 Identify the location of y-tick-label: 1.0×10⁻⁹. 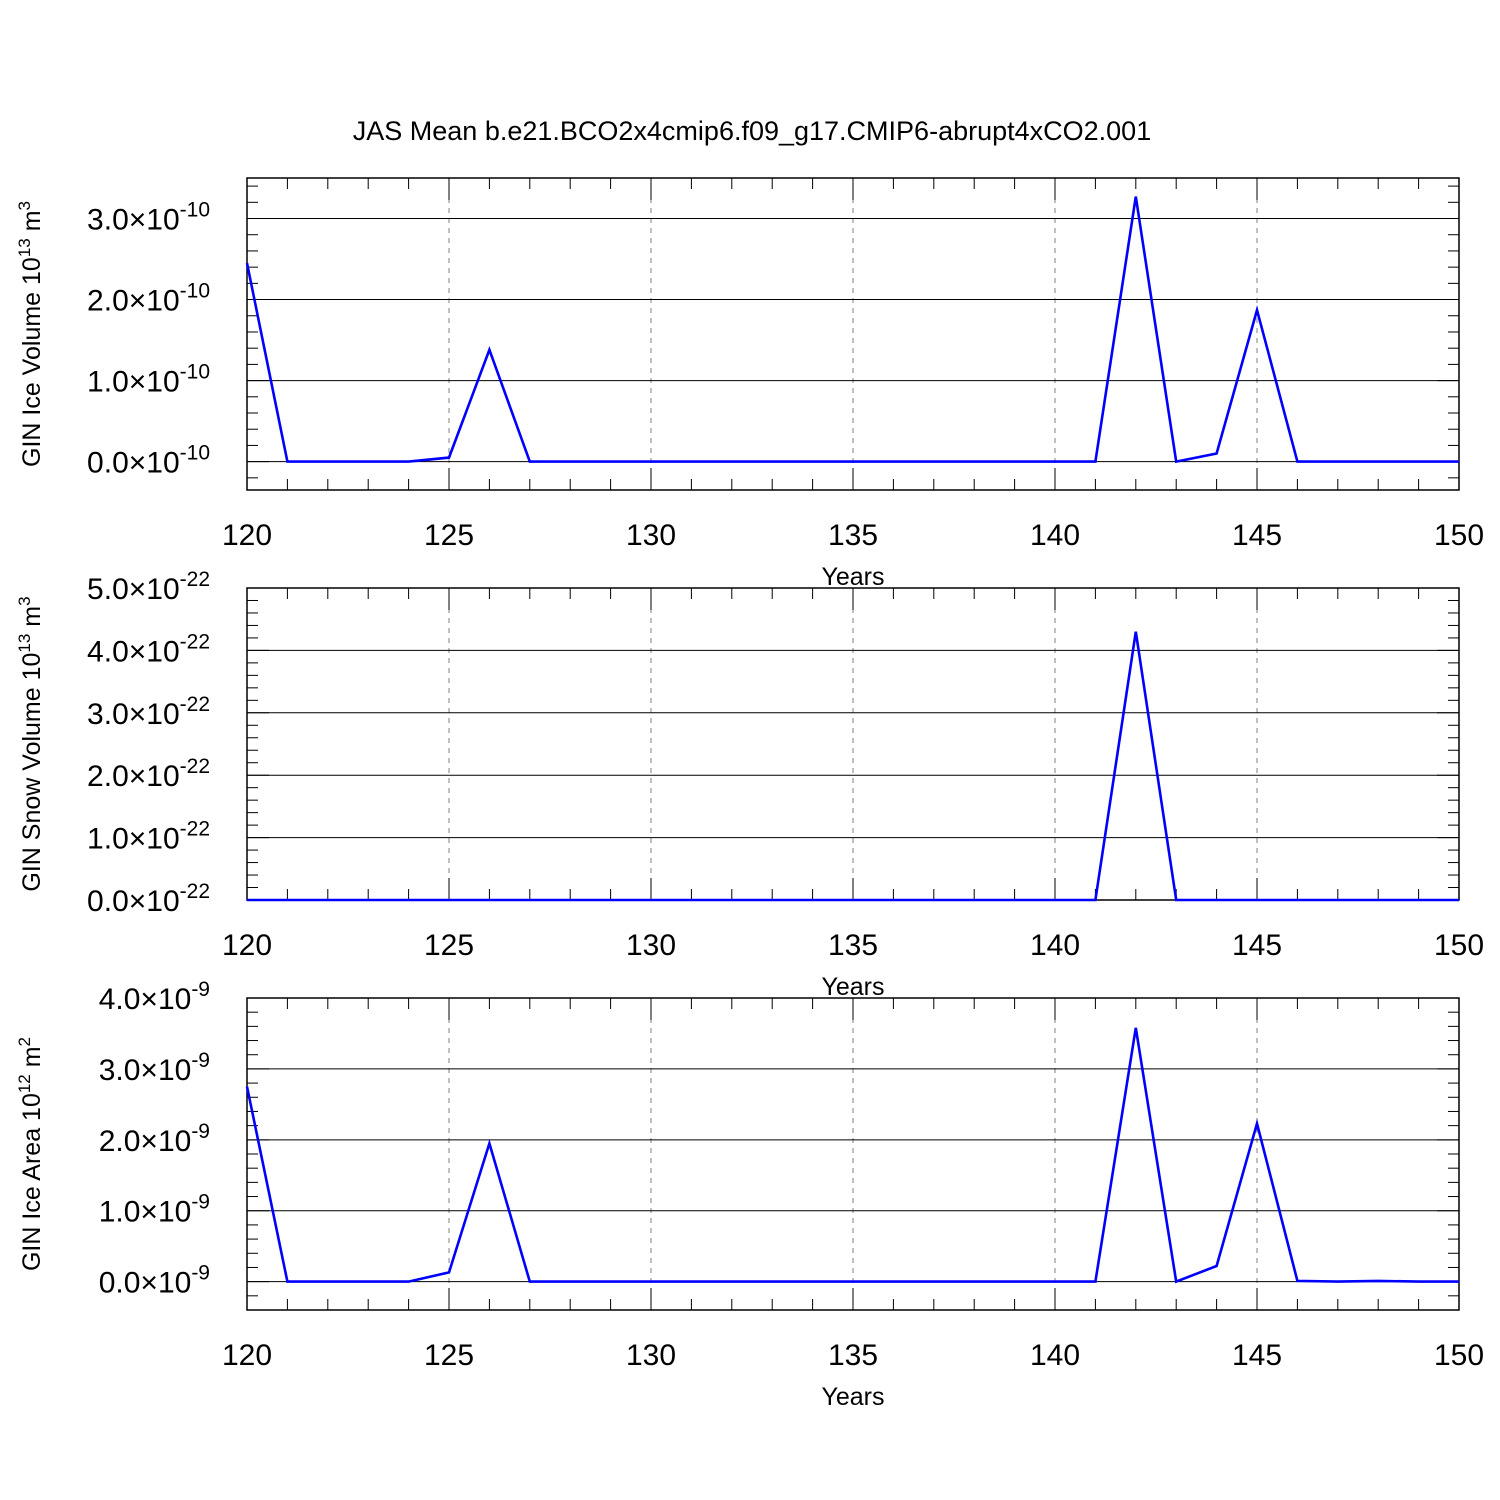
(154, 1210).